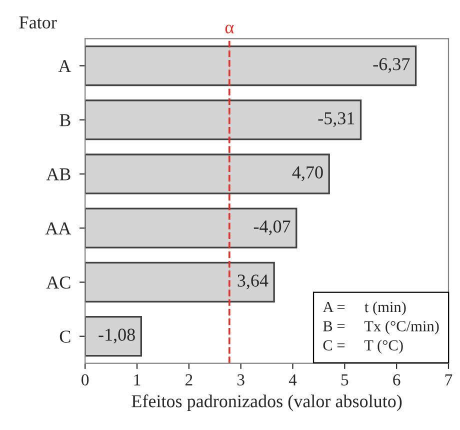 The width and height of the screenshot is (460, 430). What do you see at coordinates (65, 120) in the screenshot?
I see `y-tick-label: B` at bounding box center [65, 120].